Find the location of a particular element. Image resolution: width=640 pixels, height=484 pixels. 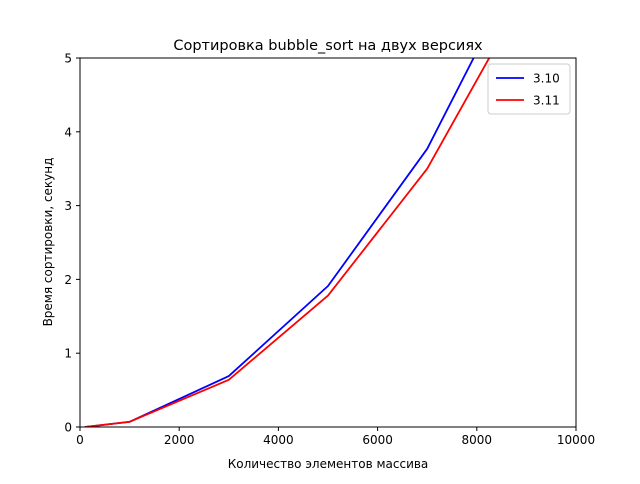

x-tick-label: 8000 is located at coordinates (477, 440).